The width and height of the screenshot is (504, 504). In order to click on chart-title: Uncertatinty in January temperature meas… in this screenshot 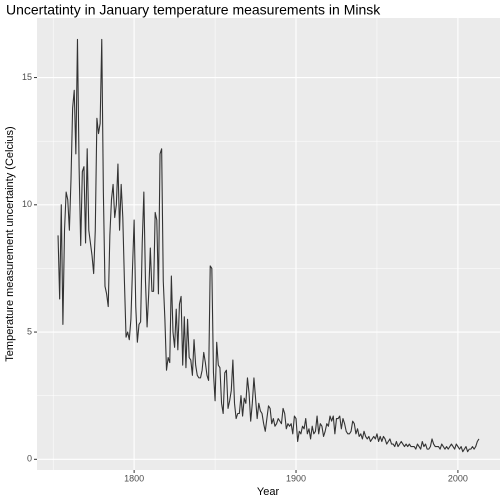, I will do `click(193, 10)`.